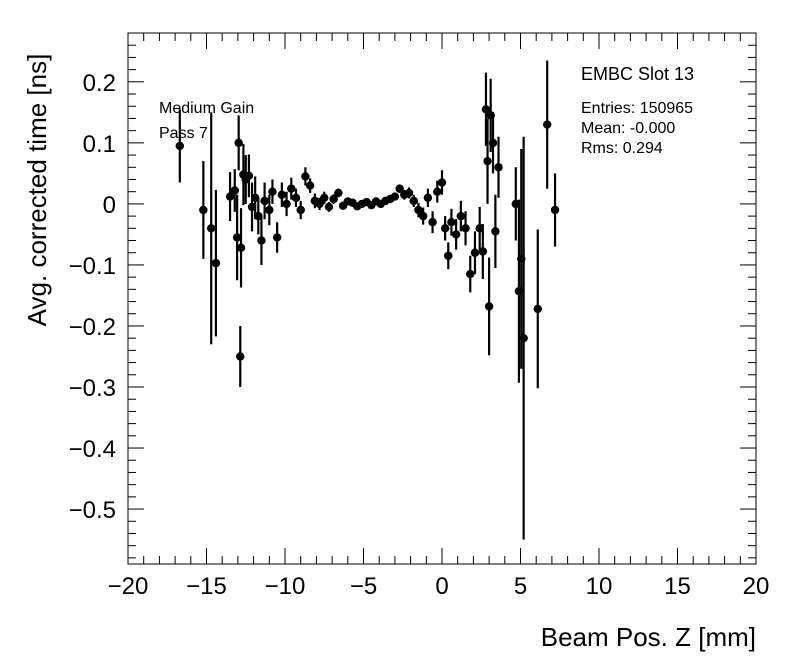  I want to click on x-tick-label: 15, so click(677, 586).